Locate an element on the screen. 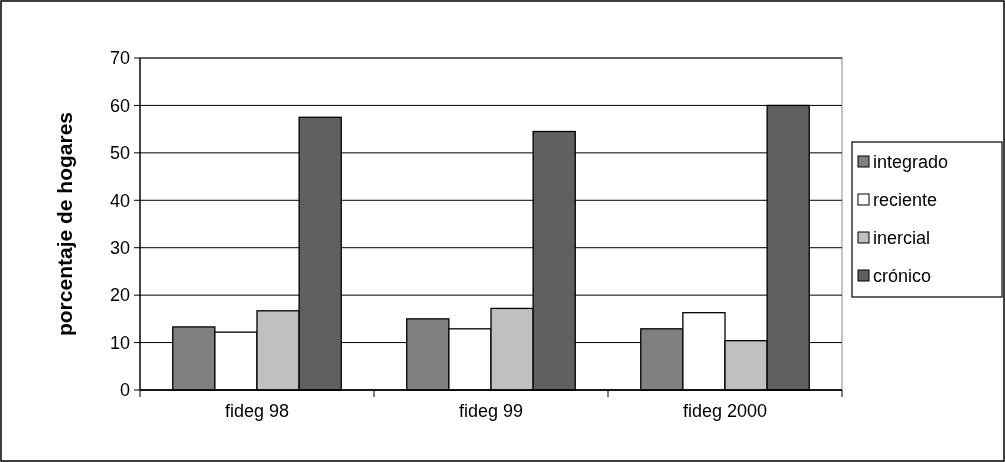 The image size is (1005, 462). y-tick-label: 0 is located at coordinates (124, 390).